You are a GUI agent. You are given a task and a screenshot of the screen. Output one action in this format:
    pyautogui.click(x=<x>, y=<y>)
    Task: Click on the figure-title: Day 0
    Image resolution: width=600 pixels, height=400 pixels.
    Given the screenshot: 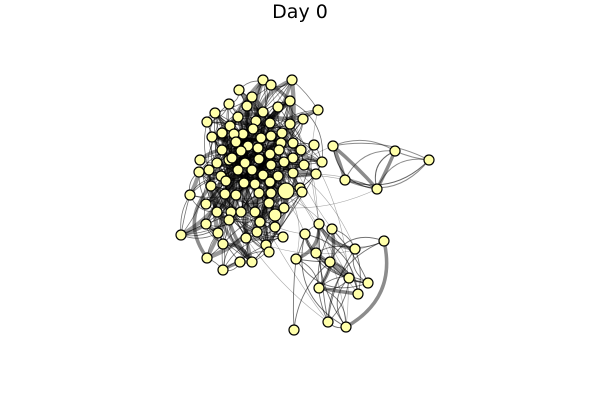 What is the action you would take?
    pyautogui.click(x=300, y=12)
    